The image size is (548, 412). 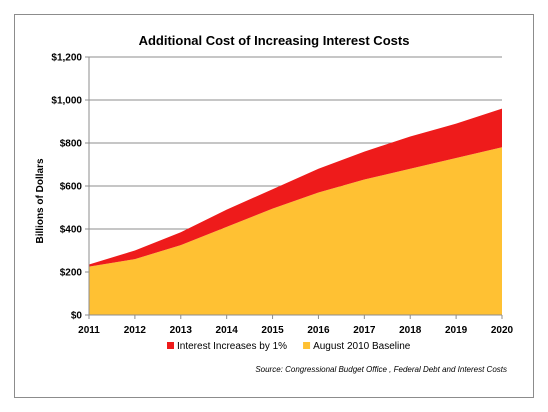 What do you see at coordinates (181, 330) in the screenshot?
I see `x-tick-label: 2013` at bounding box center [181, 330].